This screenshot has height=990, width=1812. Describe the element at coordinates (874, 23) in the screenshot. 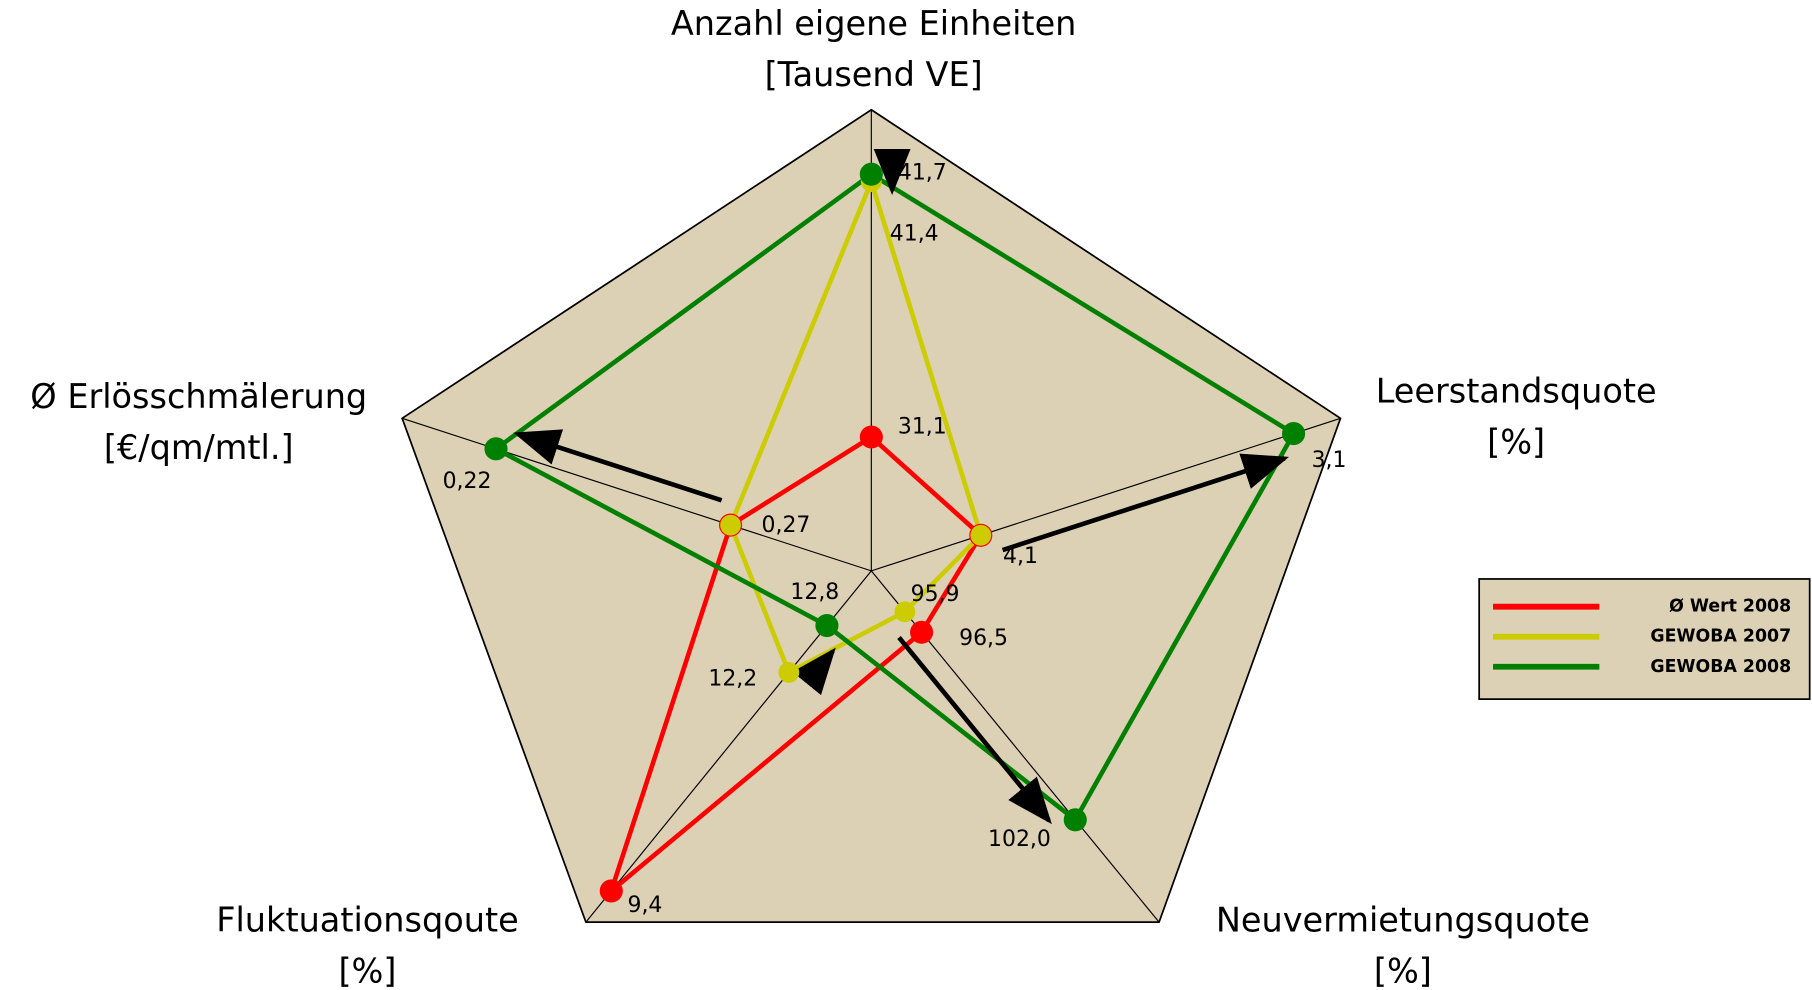

I see `axis-title: Anzahl eigene Einheiten` at that location.